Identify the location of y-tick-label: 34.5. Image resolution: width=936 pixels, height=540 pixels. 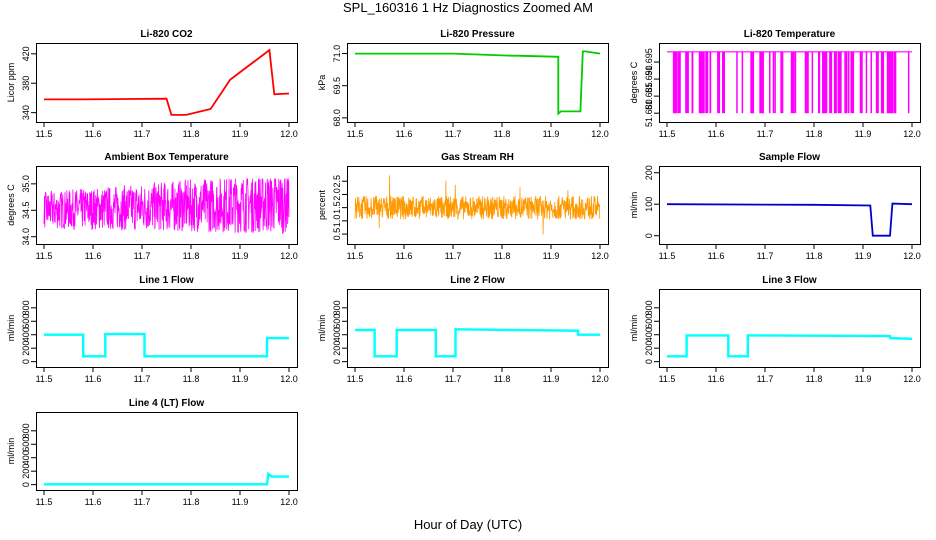
(26, 211).